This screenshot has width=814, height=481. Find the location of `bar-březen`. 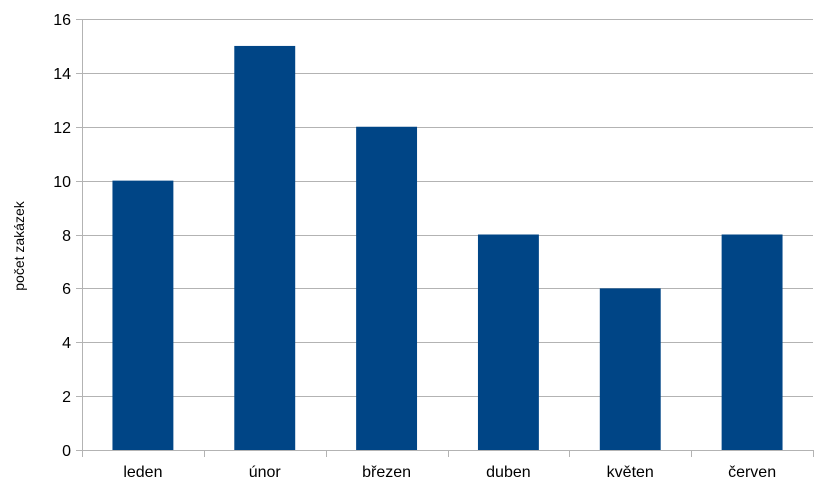

bar-březen is located at coordinates (387, 288).